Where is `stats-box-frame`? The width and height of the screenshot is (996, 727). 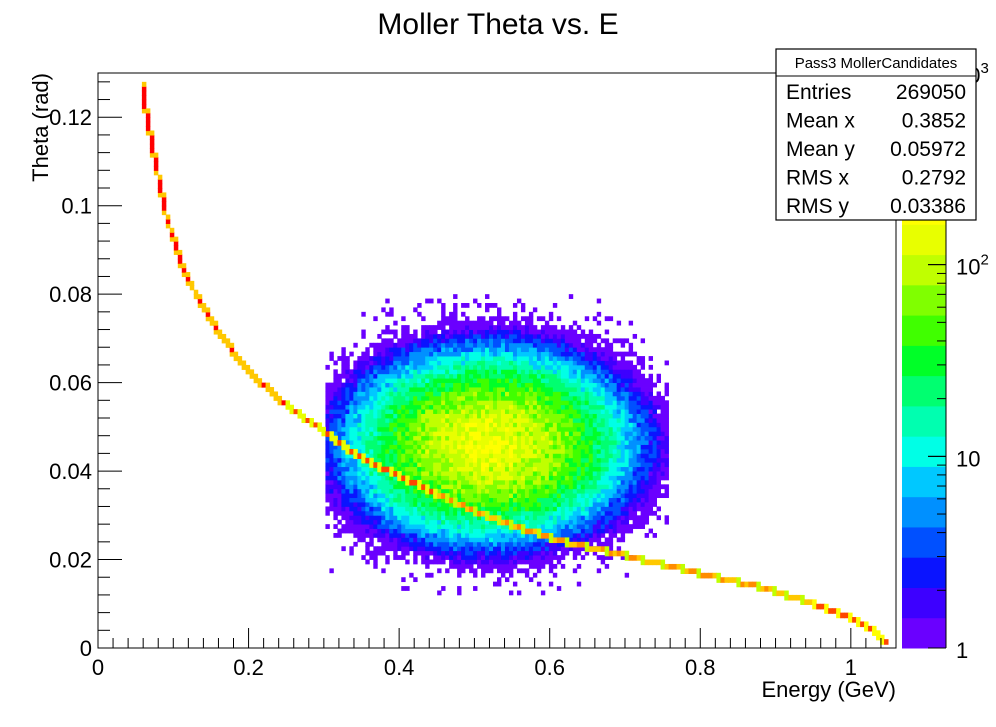 stats-box-frame is located at coordinates (876, 134).